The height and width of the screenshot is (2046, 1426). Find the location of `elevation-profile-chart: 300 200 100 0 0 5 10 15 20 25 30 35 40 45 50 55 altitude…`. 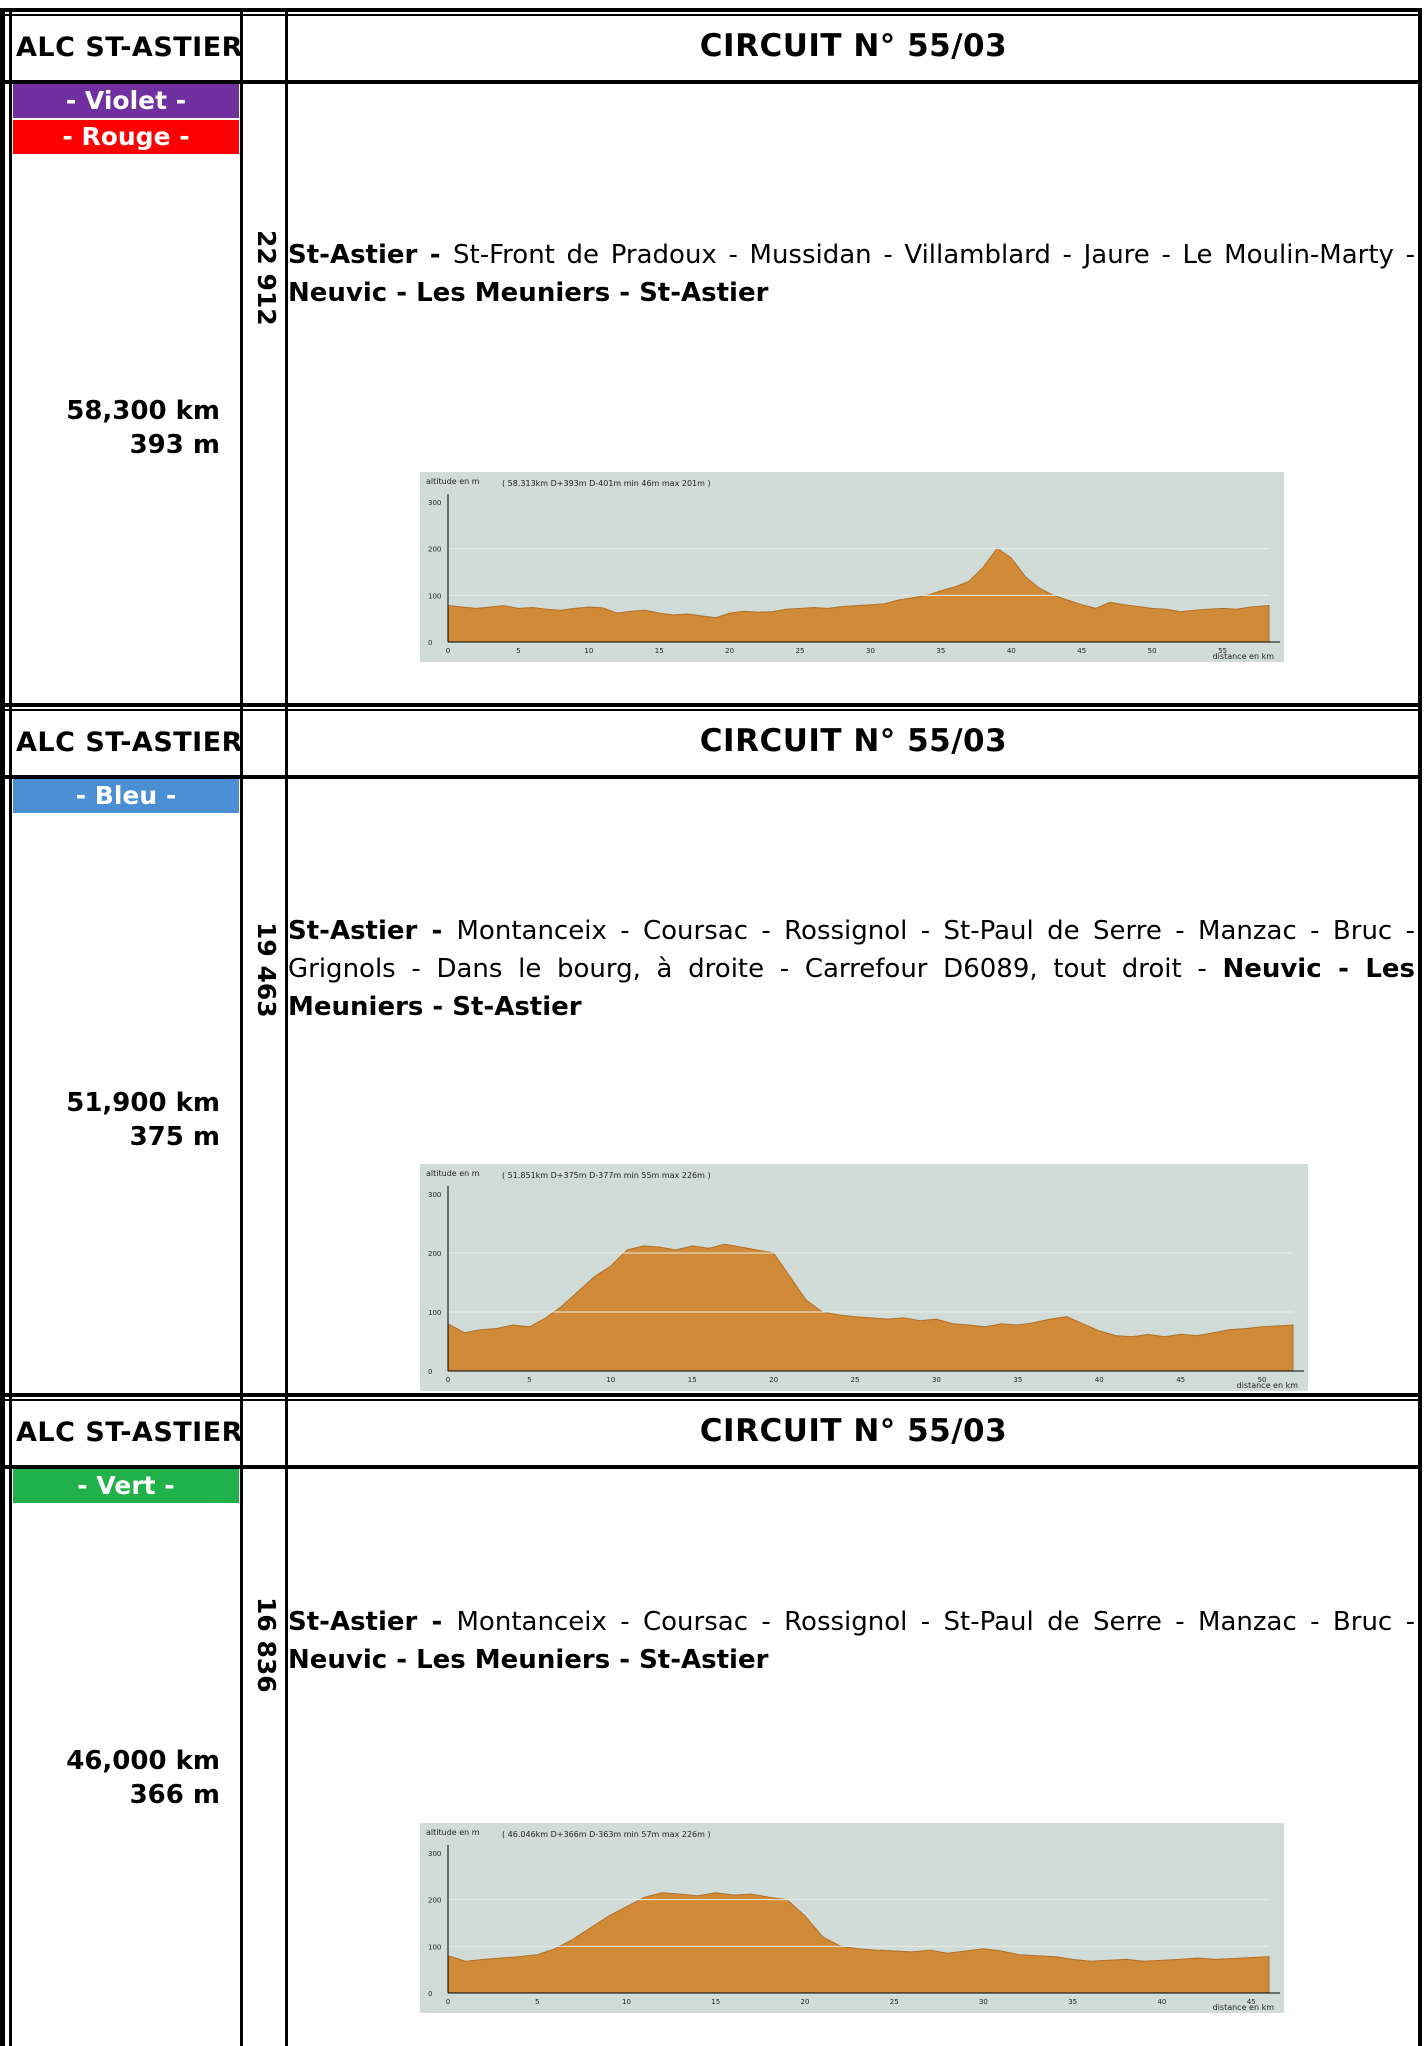

elevation-profile-chart: 300 200 100 0 0 5 10 15 20 25 30 35 40 45 50 55 altitude… is located at coordinates (852, 567).